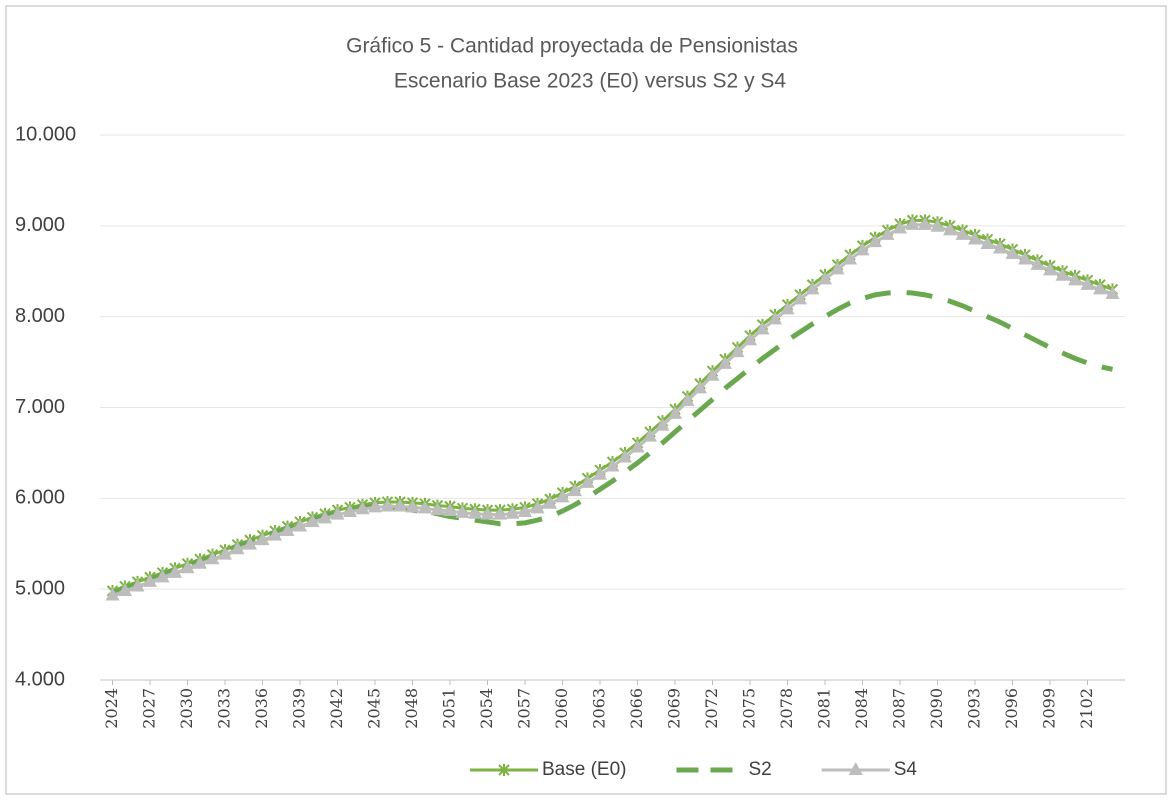 The image size is (1174, 801). I want to click on x-tick-label: 2072, so click(711, 708).